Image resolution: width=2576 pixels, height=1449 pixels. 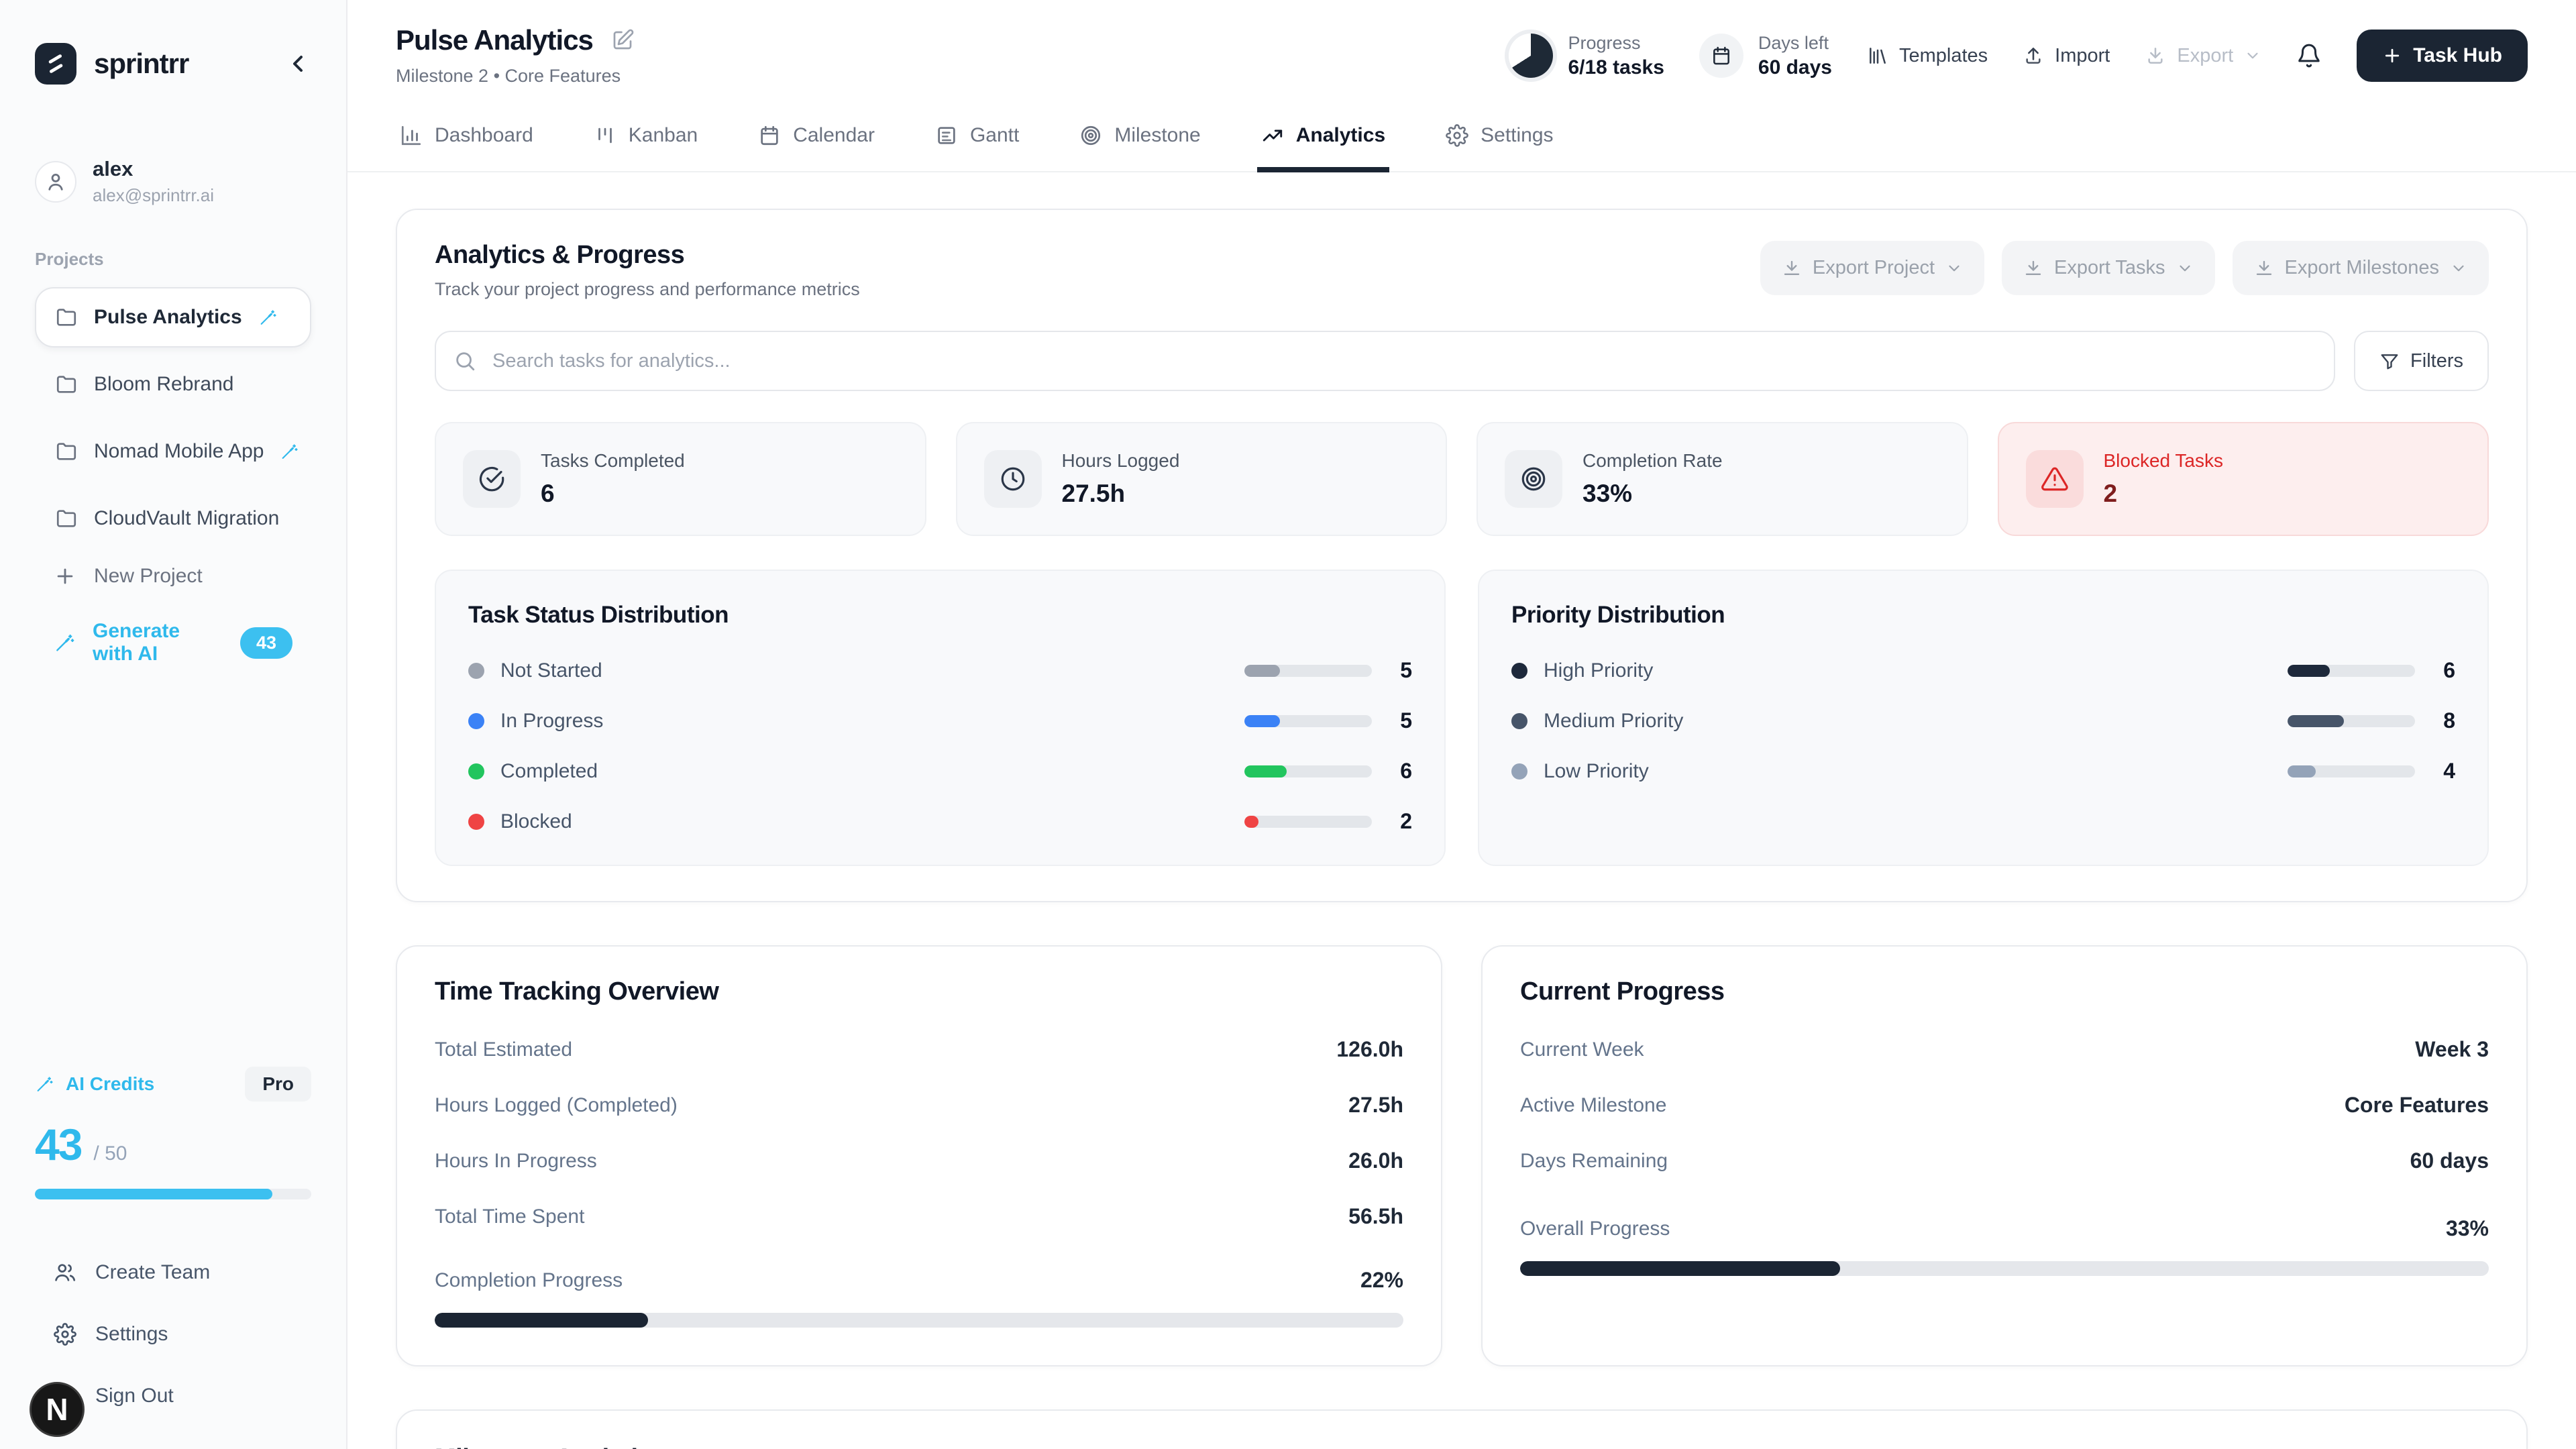 I want to click on new-project-label: New Project, so click(x=148, y=576).